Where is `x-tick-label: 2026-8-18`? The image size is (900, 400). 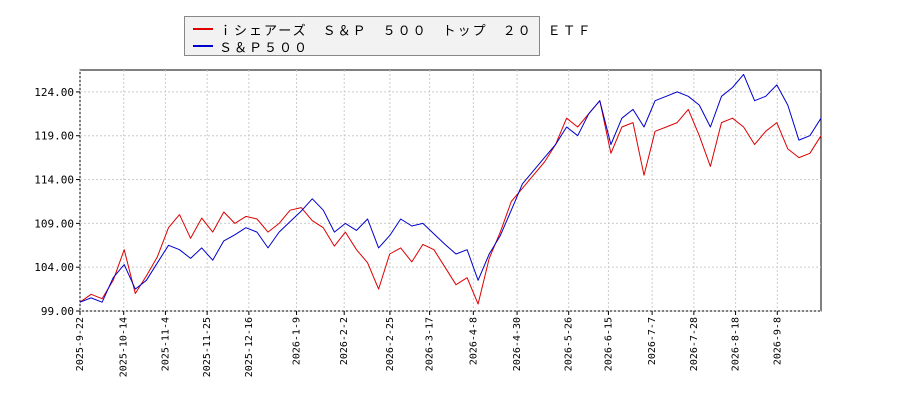
x-tick-label: 2026-8-18 is located at coordinates (736, 344).